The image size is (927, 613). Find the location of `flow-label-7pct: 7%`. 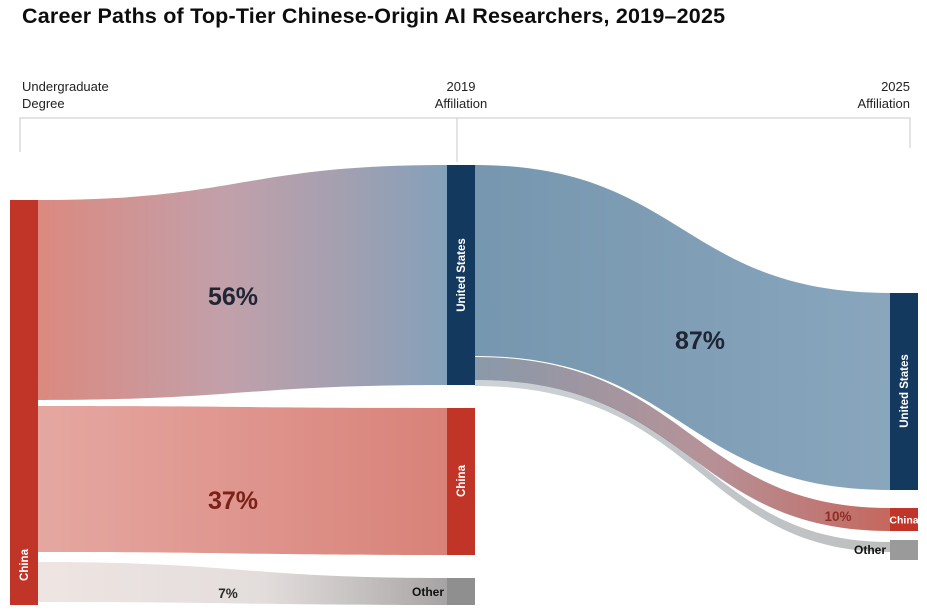

flow-label-7pct: 7% is located at coordinates (228, 593).